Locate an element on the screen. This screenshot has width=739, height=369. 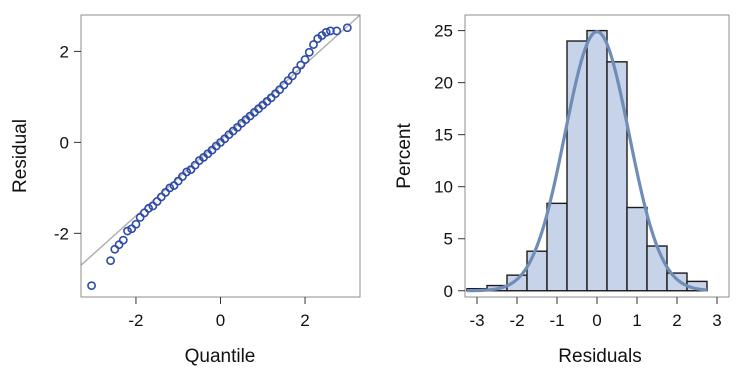
histogram-x-tick-label: -3 is located at coordinates (476, 320).